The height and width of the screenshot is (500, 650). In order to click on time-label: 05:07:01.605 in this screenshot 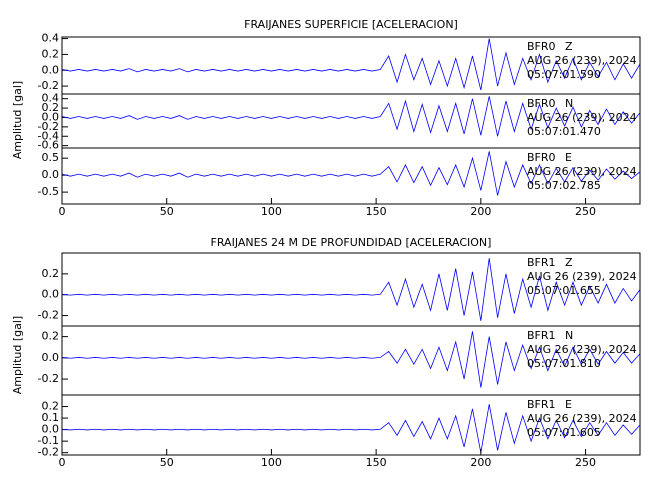, I will do `click(564, 432)`.